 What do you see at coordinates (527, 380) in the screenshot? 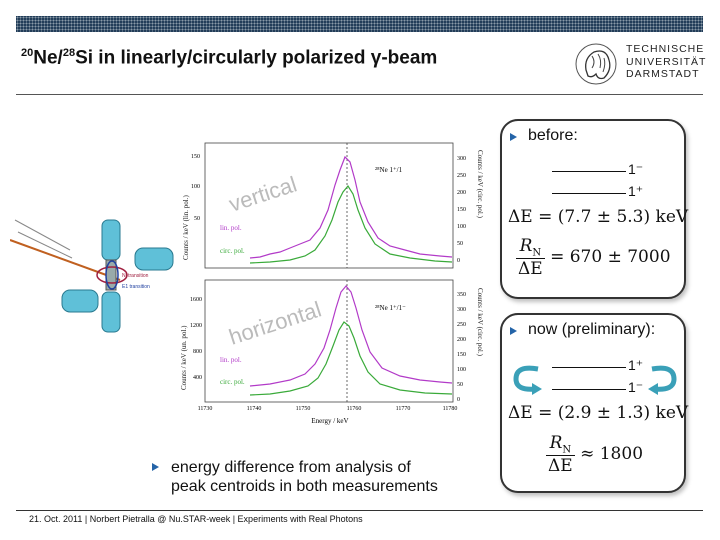
I see `circular-polarization-left-icon` at bounding box center [527, 380].